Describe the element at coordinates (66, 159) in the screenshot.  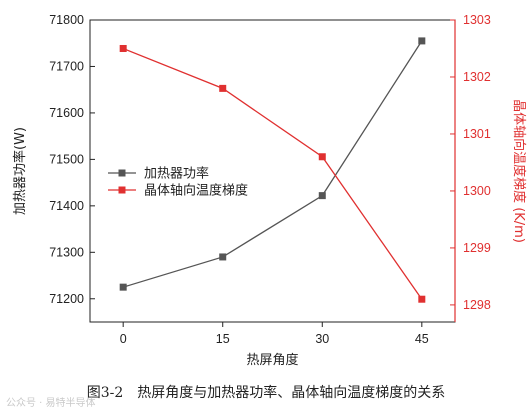
I see `y-left-tick-label: 71500` at that location.